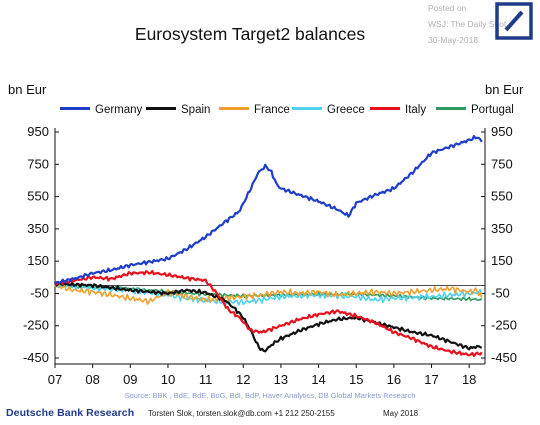 The width and height of the screenshot is (540, 425). Describe the element at coordinates (469, 379) in the screenshot. I see `x-tick-label: 18` at that location.